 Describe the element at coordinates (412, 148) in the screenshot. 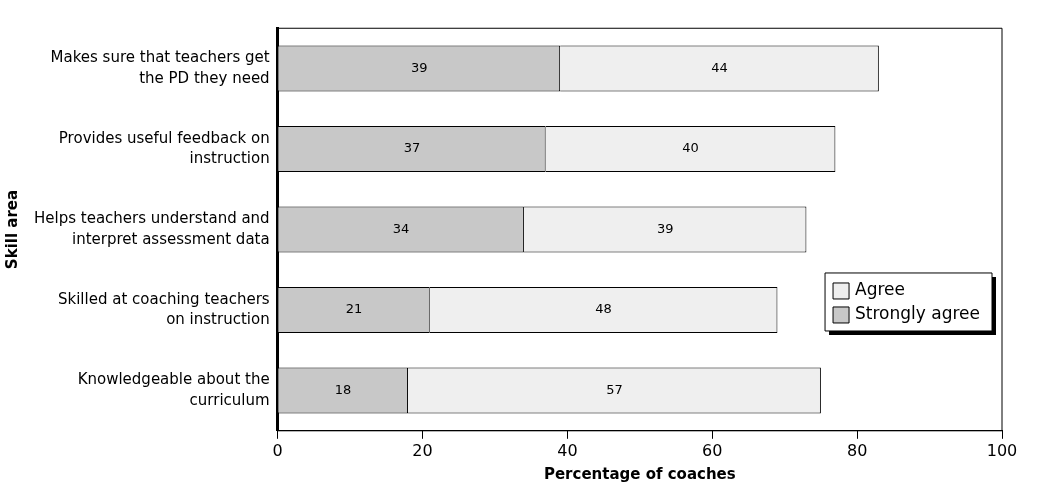

I see `data-label: 37` at that location.